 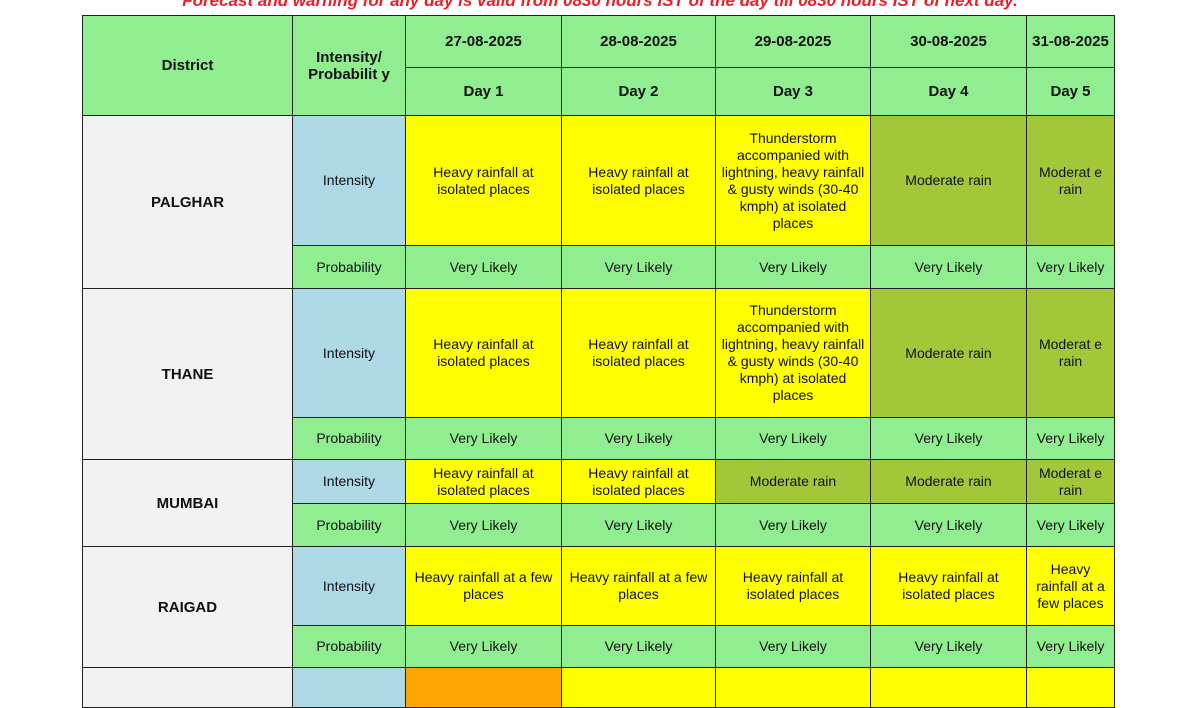 I want to click on next-district-row, so click(x=598, y=687).